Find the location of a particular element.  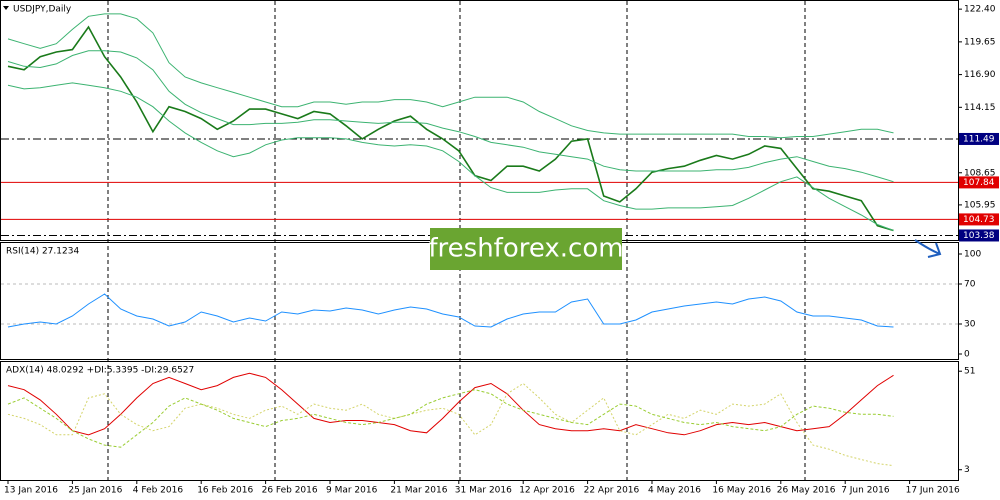

x-tick-label: 26 May 2016 is located at coordinates (806, 491).